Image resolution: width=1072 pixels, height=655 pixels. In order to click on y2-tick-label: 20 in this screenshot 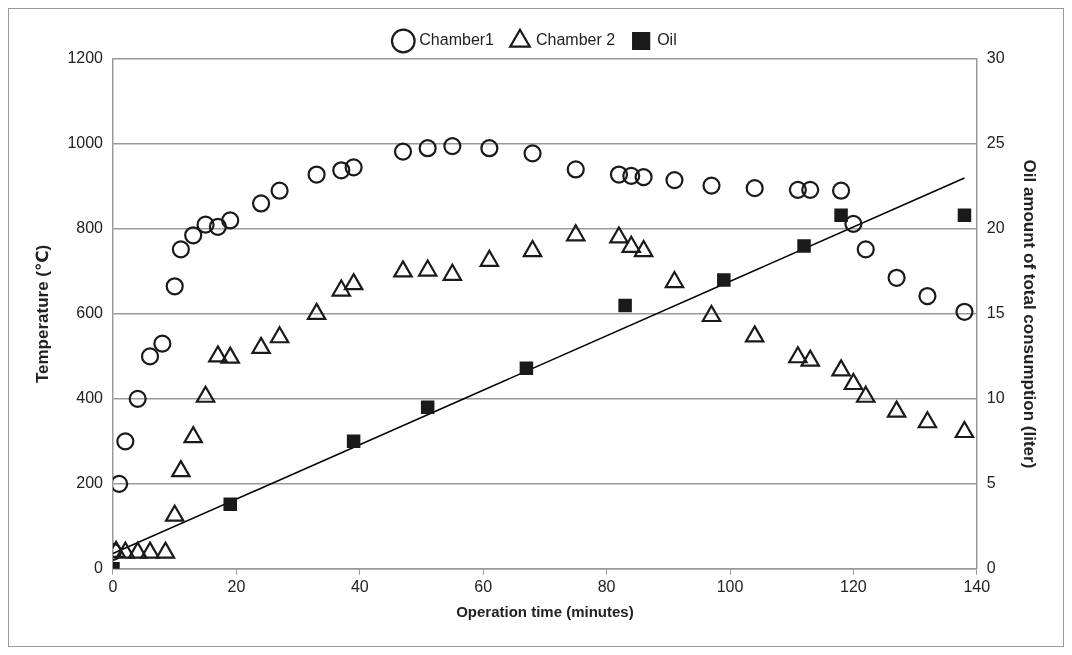, I will do `click(995, 228)`.